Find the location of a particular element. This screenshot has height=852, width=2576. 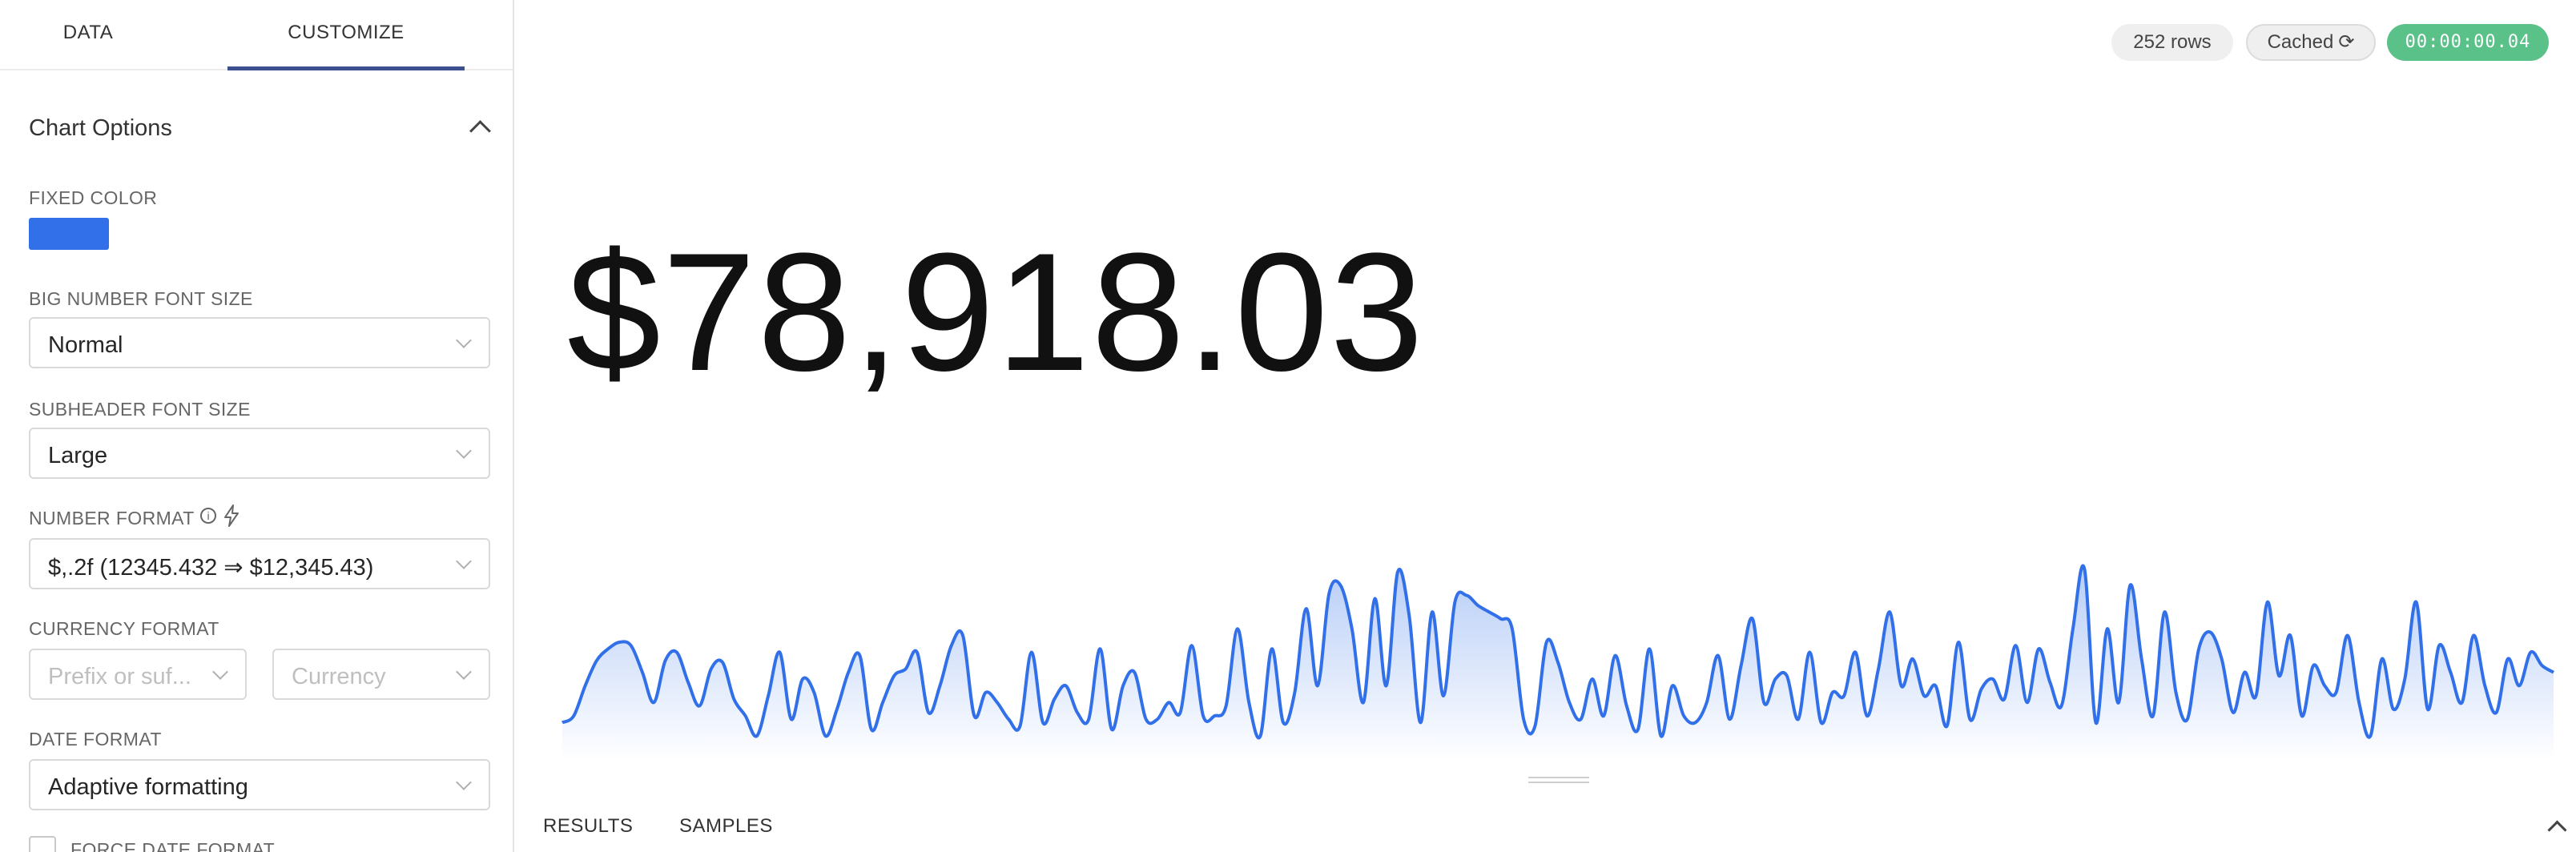

subheader-font-size-value: Large is located at coordinates (78, 456).